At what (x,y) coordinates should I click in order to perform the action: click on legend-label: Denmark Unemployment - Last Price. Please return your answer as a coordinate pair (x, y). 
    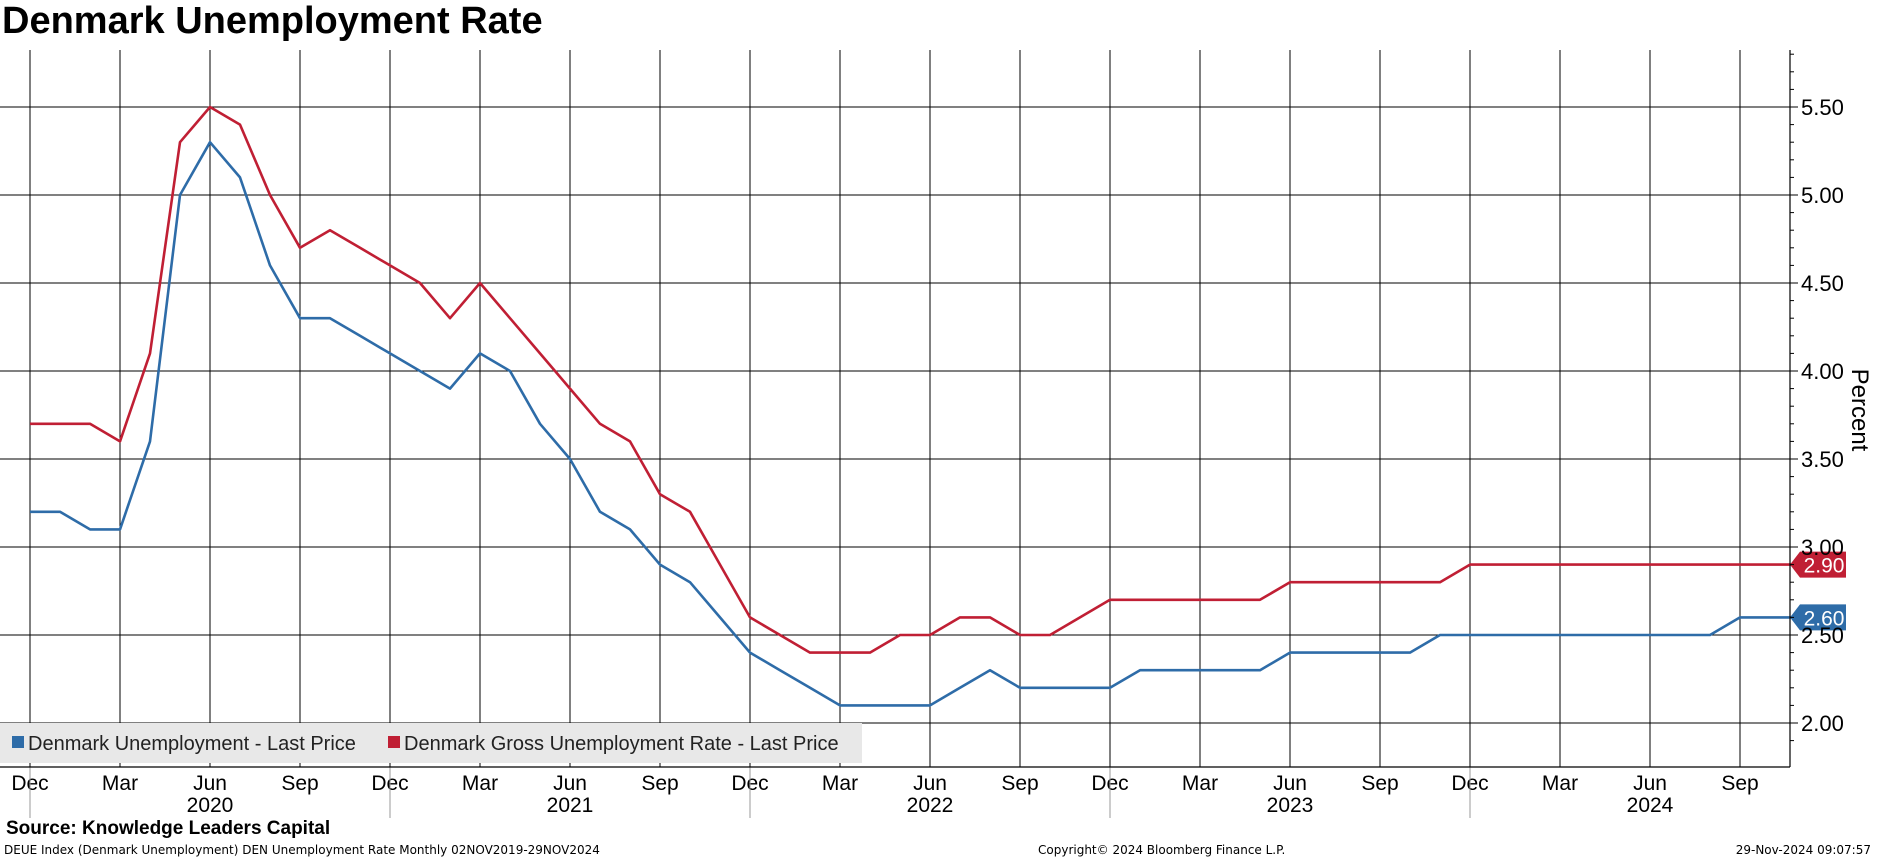
    Looking at the image, I should click on (192, 744).